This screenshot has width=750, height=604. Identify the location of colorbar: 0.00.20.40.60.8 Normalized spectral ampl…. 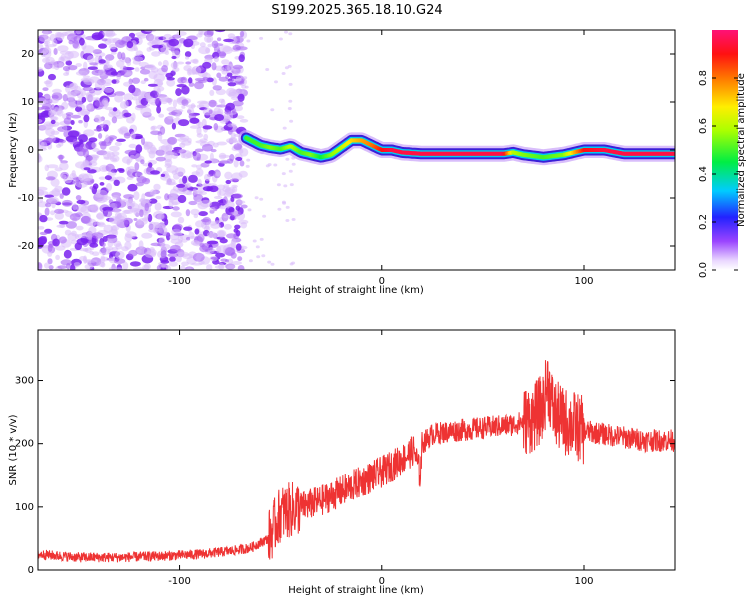
(722, 154).